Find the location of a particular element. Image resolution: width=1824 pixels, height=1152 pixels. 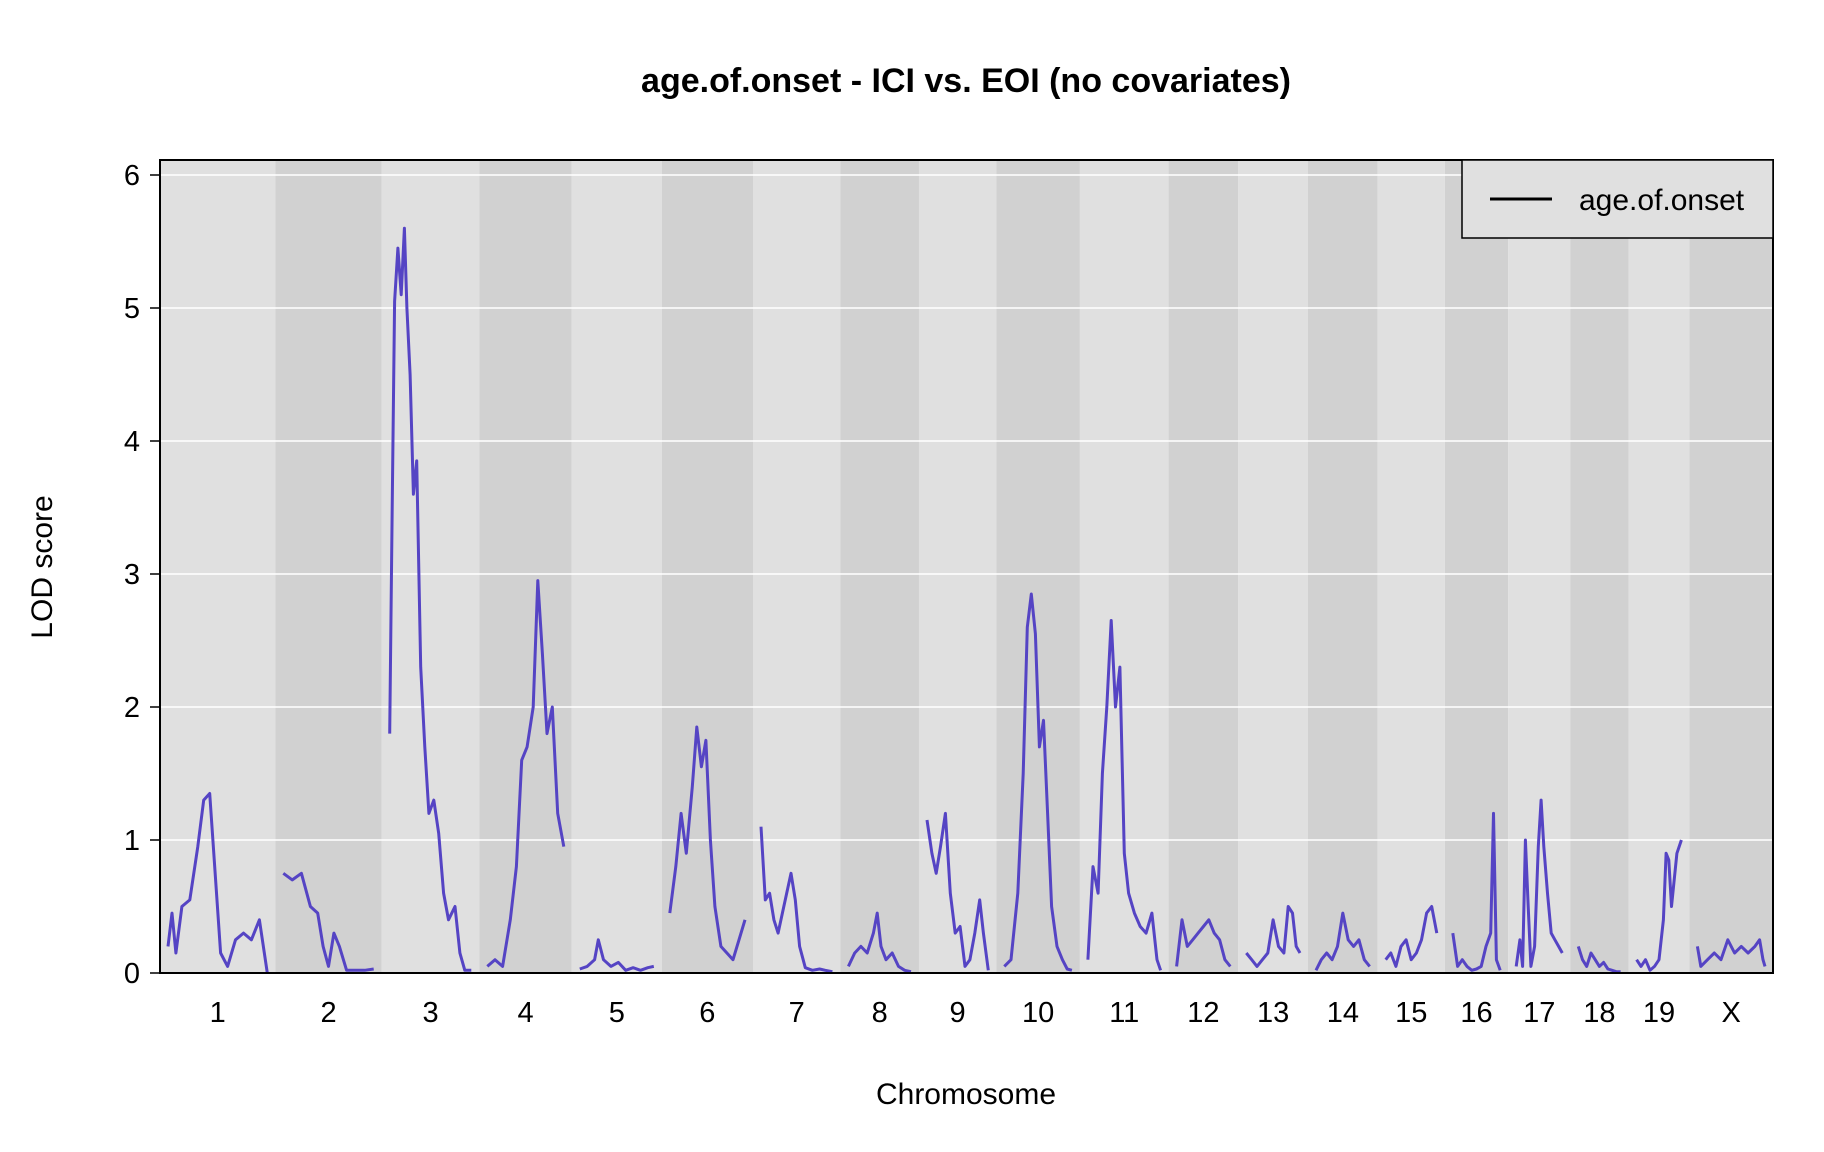

y-tick-label-3: 3 is located at coordinates (132, 575).